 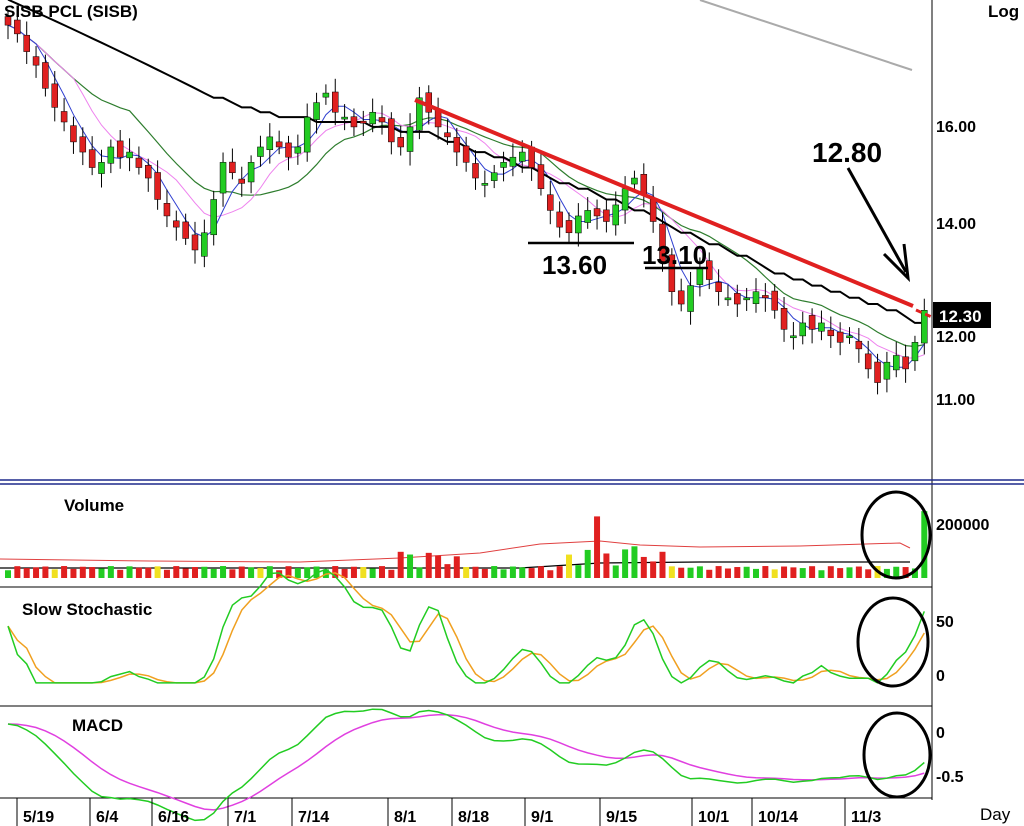 I want to click on x-tick-label: 6/4, so click(x=107, y=817).